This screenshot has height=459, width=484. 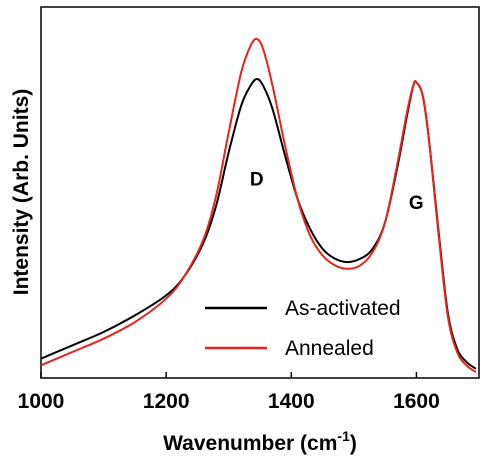 What do you see at coordinates (329, 348) in the screenshot?
I see `legend-label: Annealed` at bounding box center [329, 348].